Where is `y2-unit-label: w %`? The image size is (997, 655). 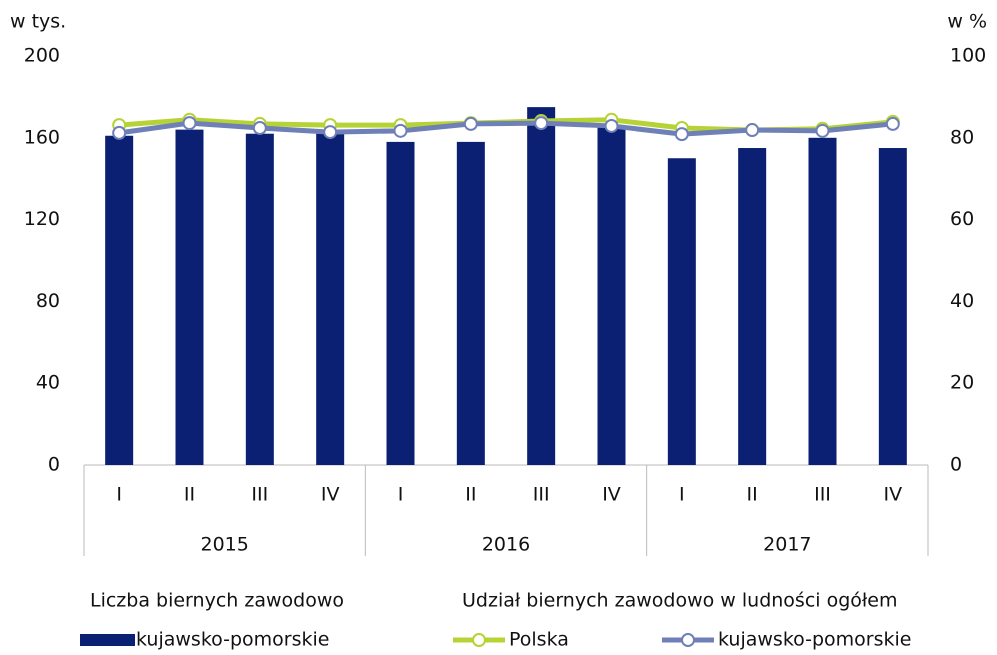
y2-unit-label: w % is located at coordinates (967, 22).